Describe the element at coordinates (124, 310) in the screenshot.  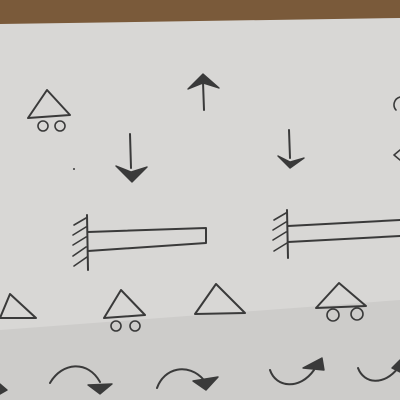
I see `roller-support-symbol-center` at that location.